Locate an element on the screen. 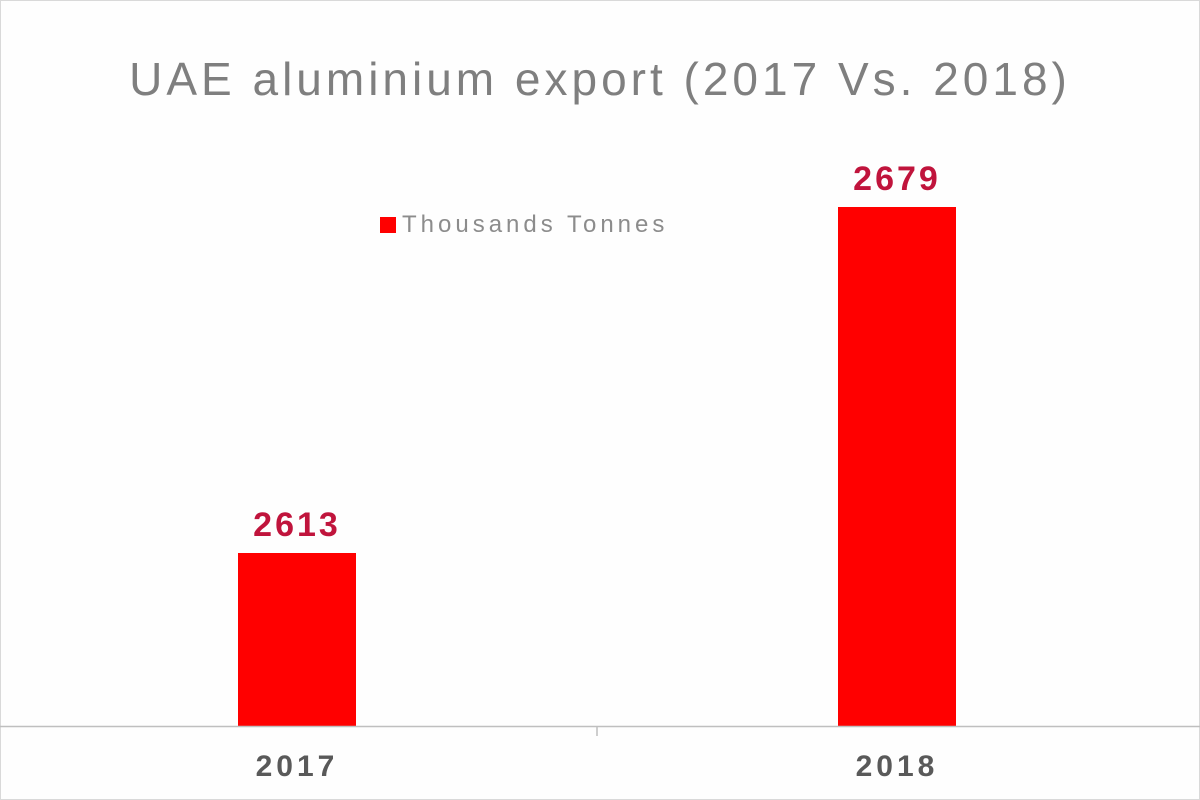 The height and width of the screenshot is (800, 1200). chart-title: UAE aluminium export (2017 Vs. 2018) is located at coordinates (600, 79).